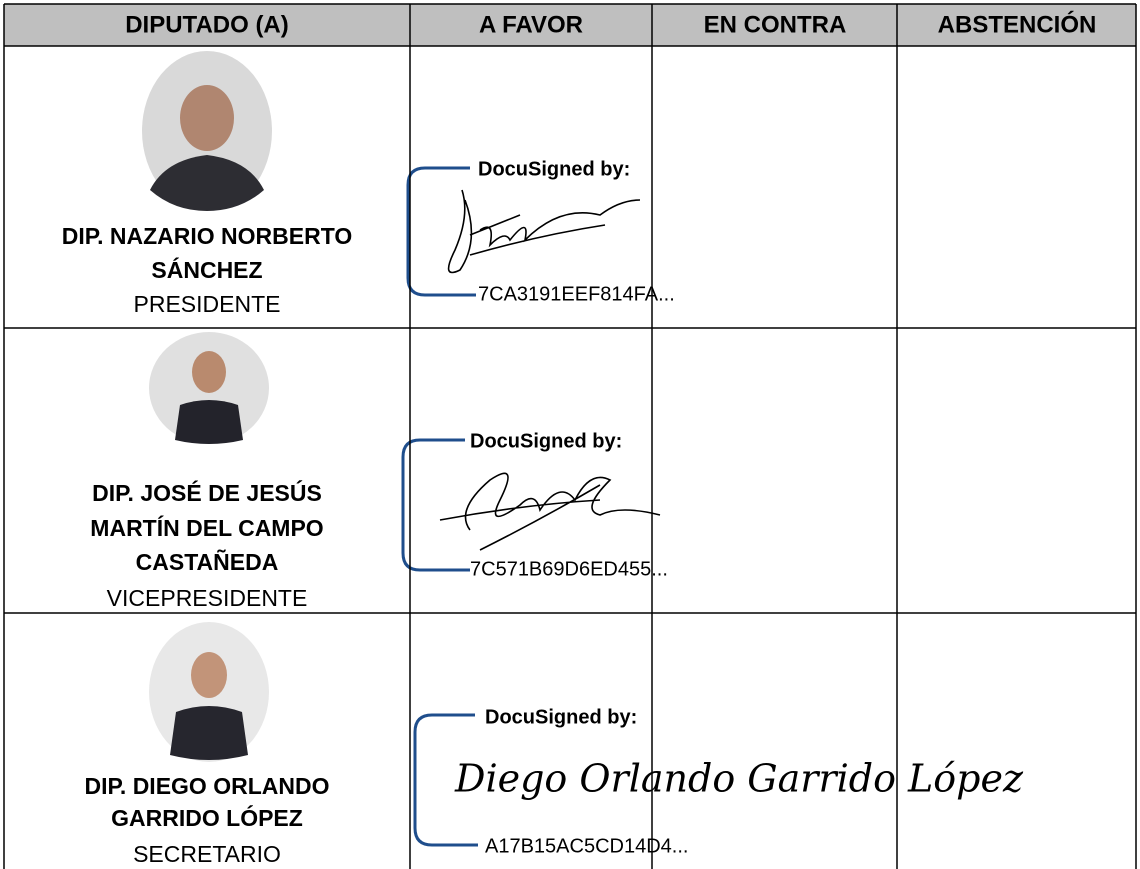  What do you see at coordinates (775, 24) in the screenshot?
I see `column-header: EN CONTRA` at bounding box center [775, 24].